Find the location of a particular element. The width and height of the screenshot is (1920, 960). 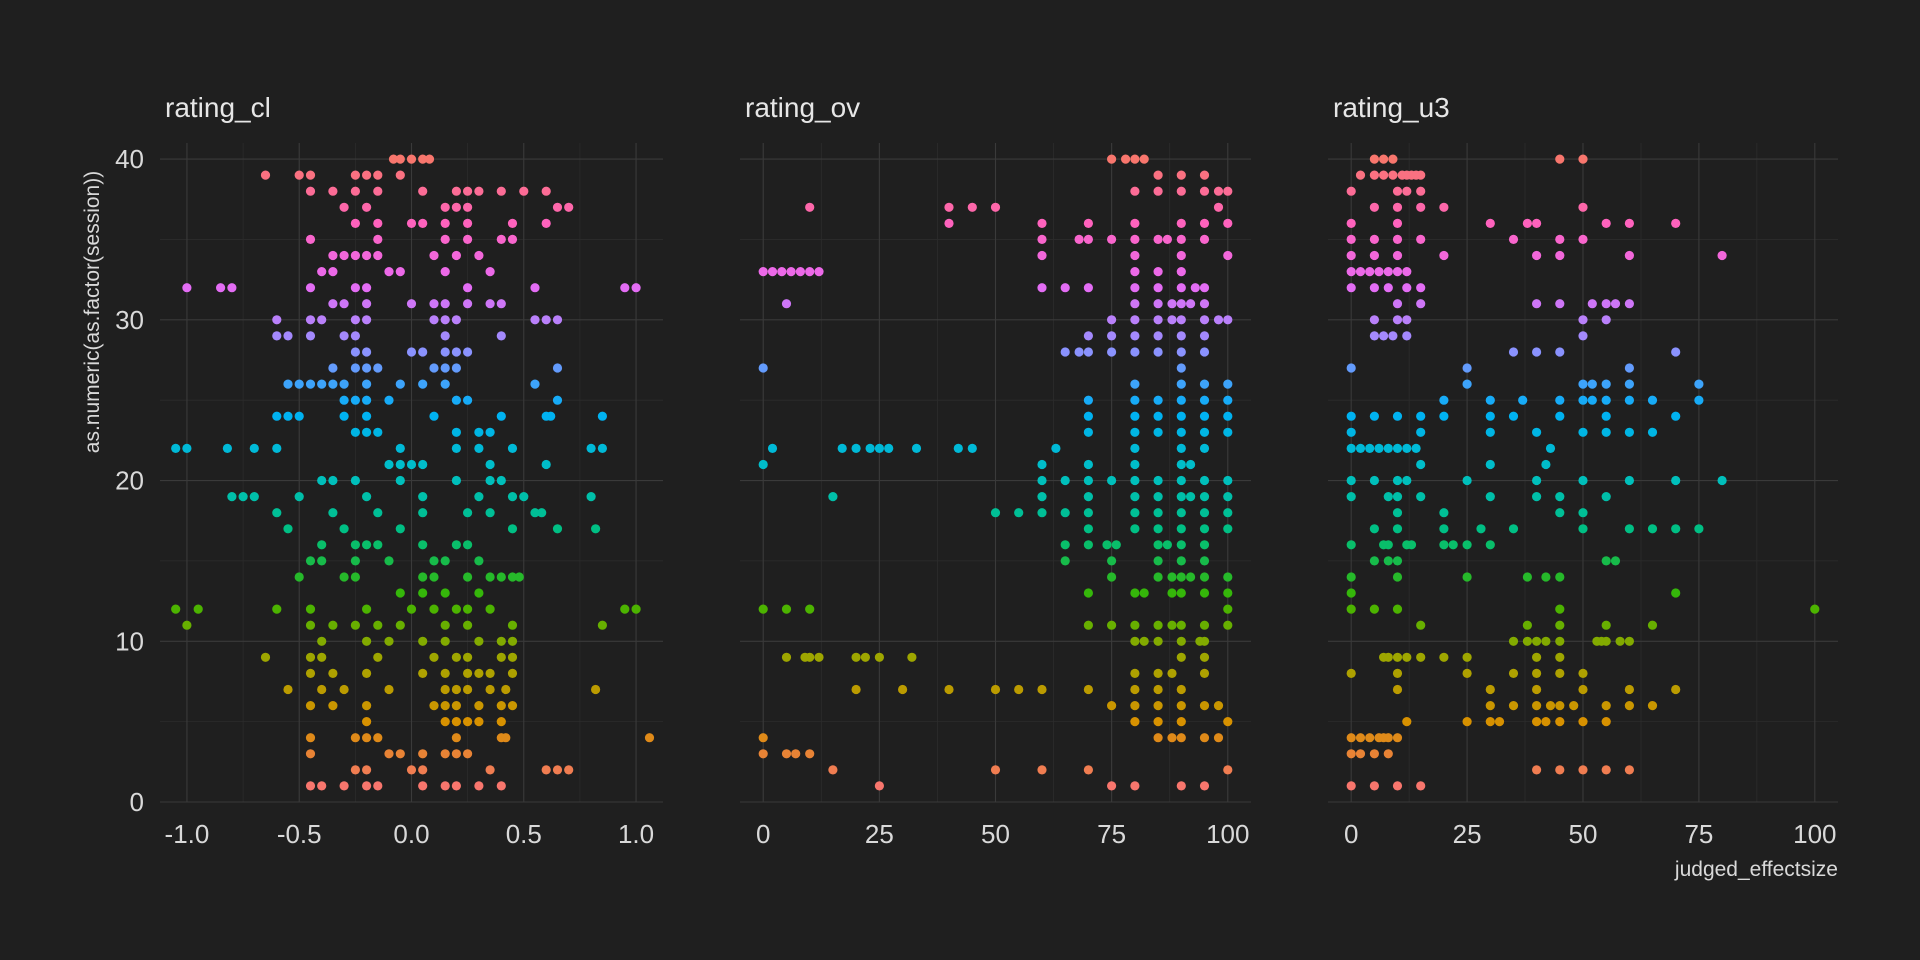

x-tick-label: 0 is located at coordinates (1351, 834).